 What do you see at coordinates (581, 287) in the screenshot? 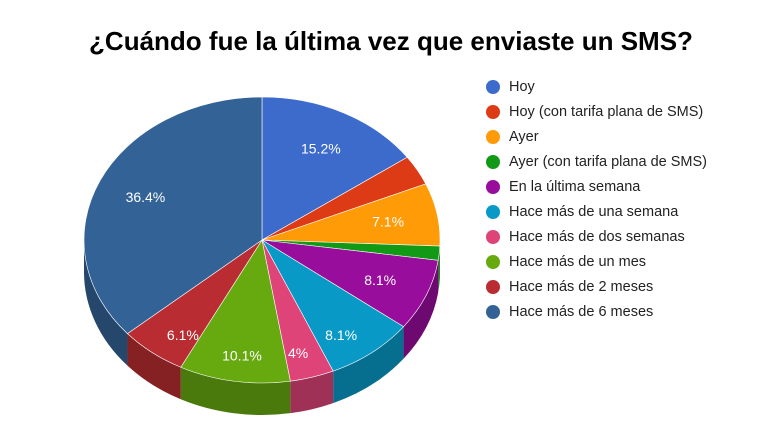
I see `legend-label: Hace más de 2 meses` at bounding box center [581, 287].